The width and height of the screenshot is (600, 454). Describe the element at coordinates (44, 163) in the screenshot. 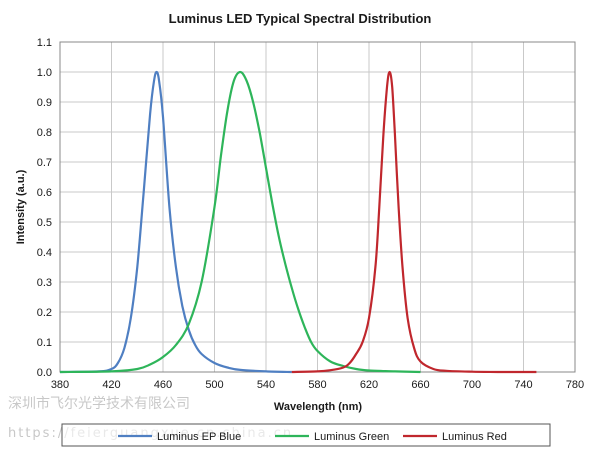

I see `y-tick-label: 0.7` at that location.